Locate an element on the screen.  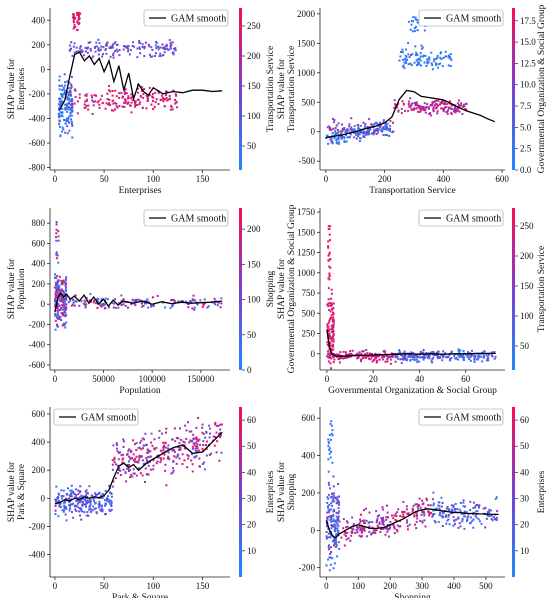
colorbar-tick-label: 60 is located at coordinates (525, 420).